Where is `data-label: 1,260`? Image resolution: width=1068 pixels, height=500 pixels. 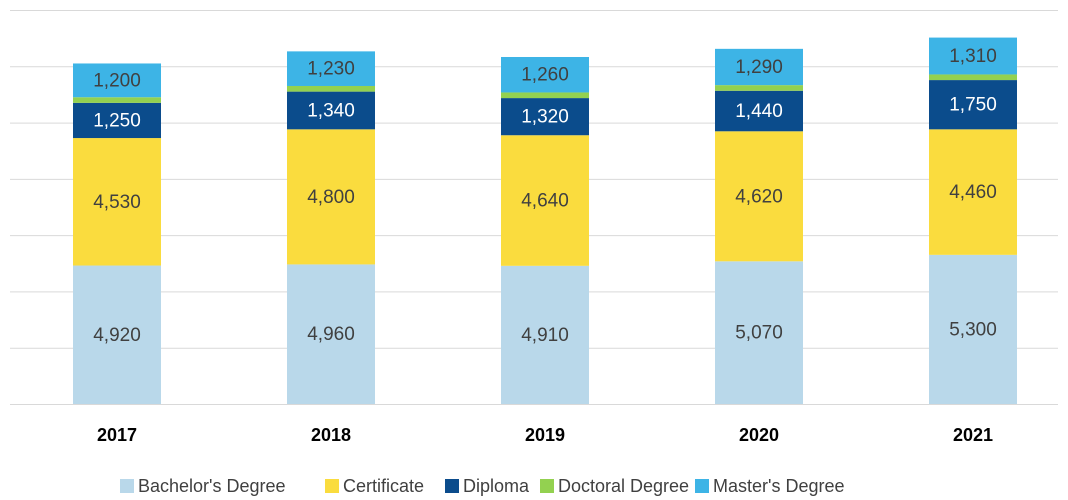
data-label: 1,260 is located at coordinates (545, 75).